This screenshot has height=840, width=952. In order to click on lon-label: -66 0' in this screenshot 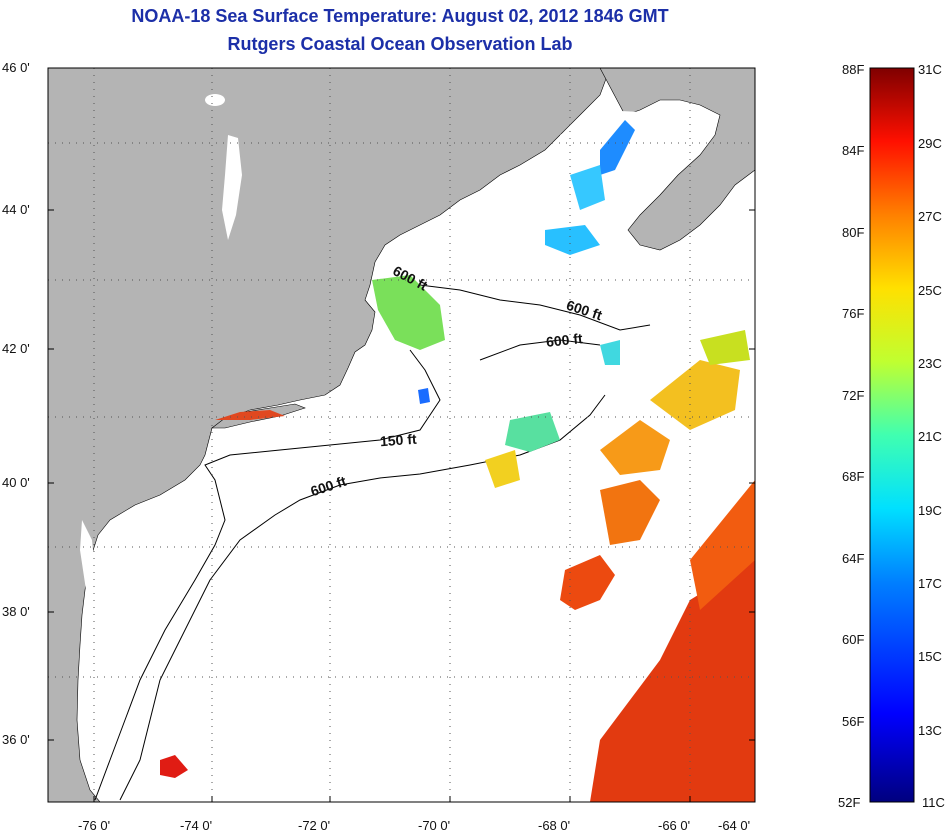, I will do `click(674, 825)`.